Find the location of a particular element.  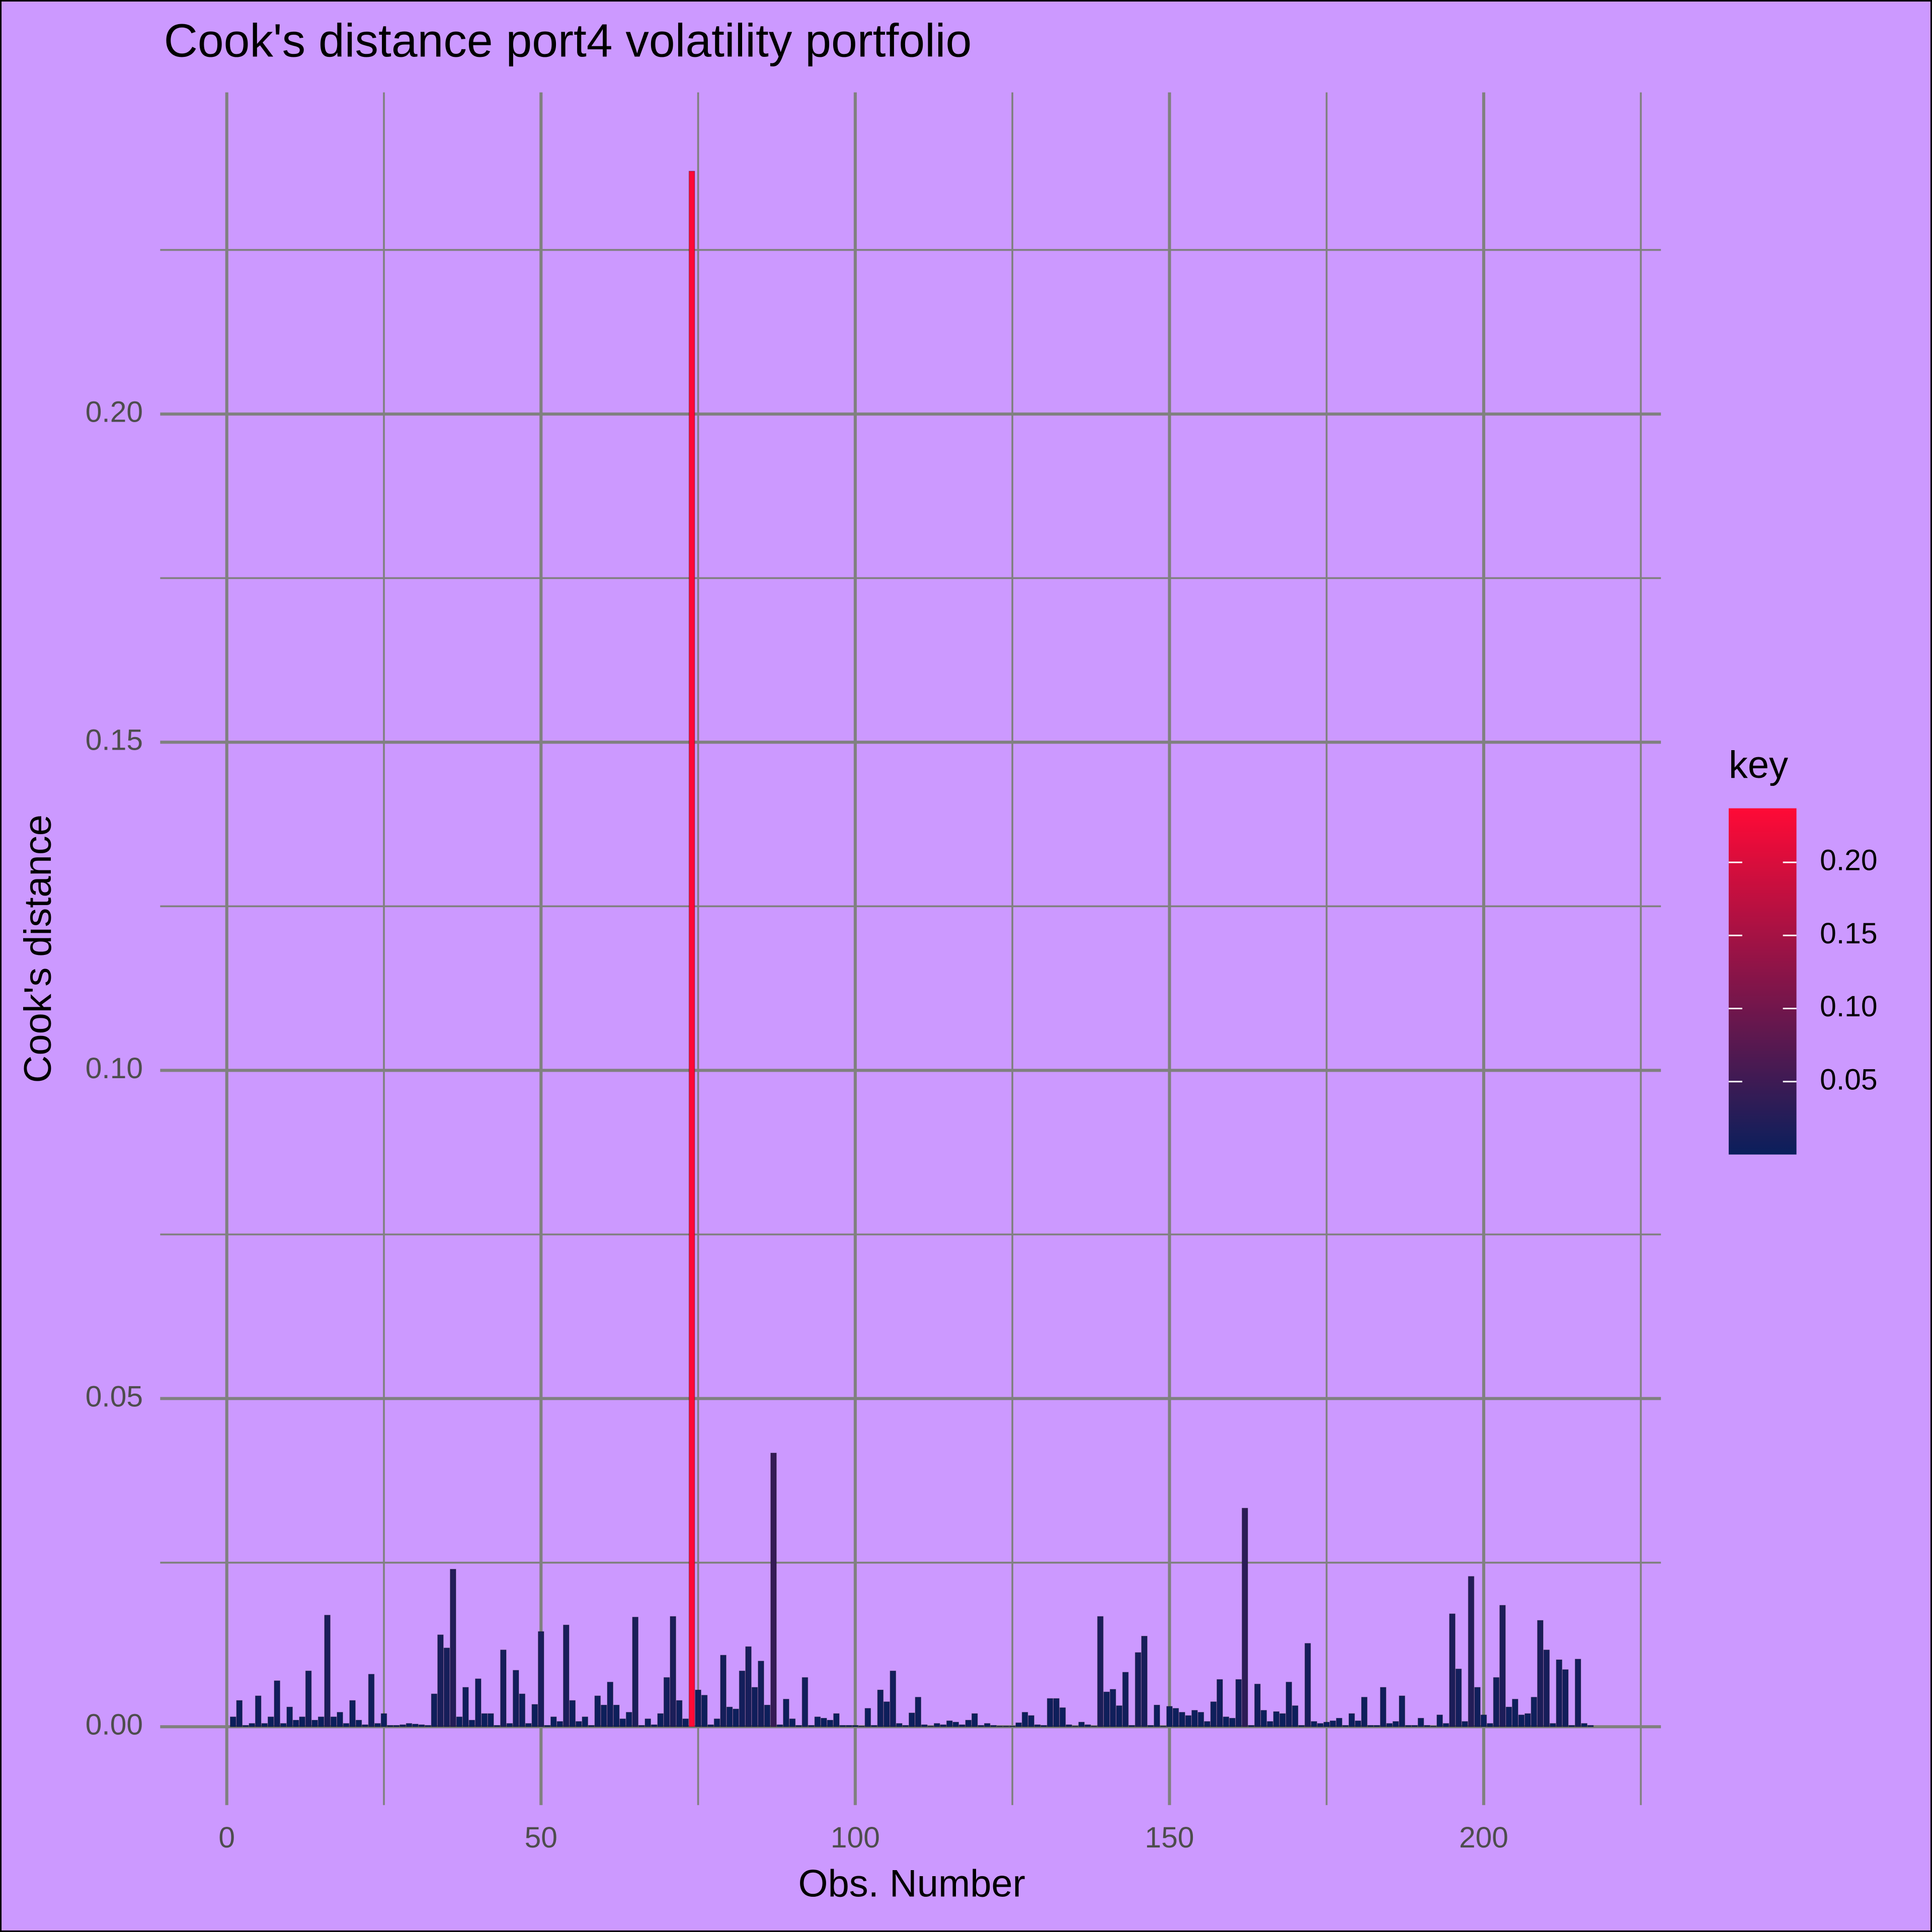

x-tick-label: 200 is located at coordinates (1483, 1837).